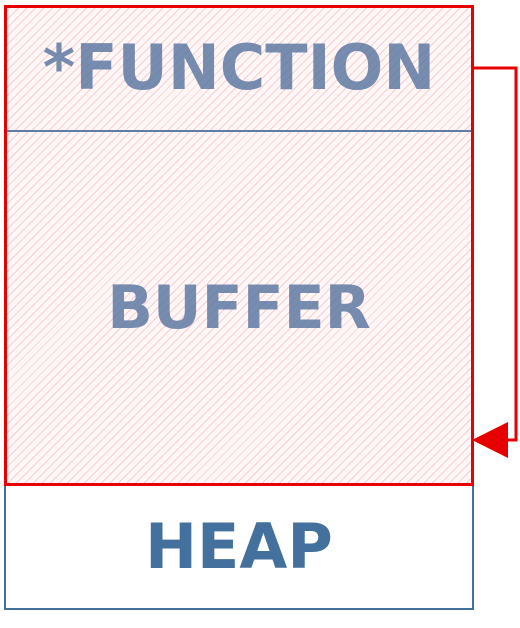 Image resolution: width=520 pixels, height=628 pixels. What do you see at coordinates (239, 131) in the screenshot?
I see `block-divider` at bounding box center [239, 131].